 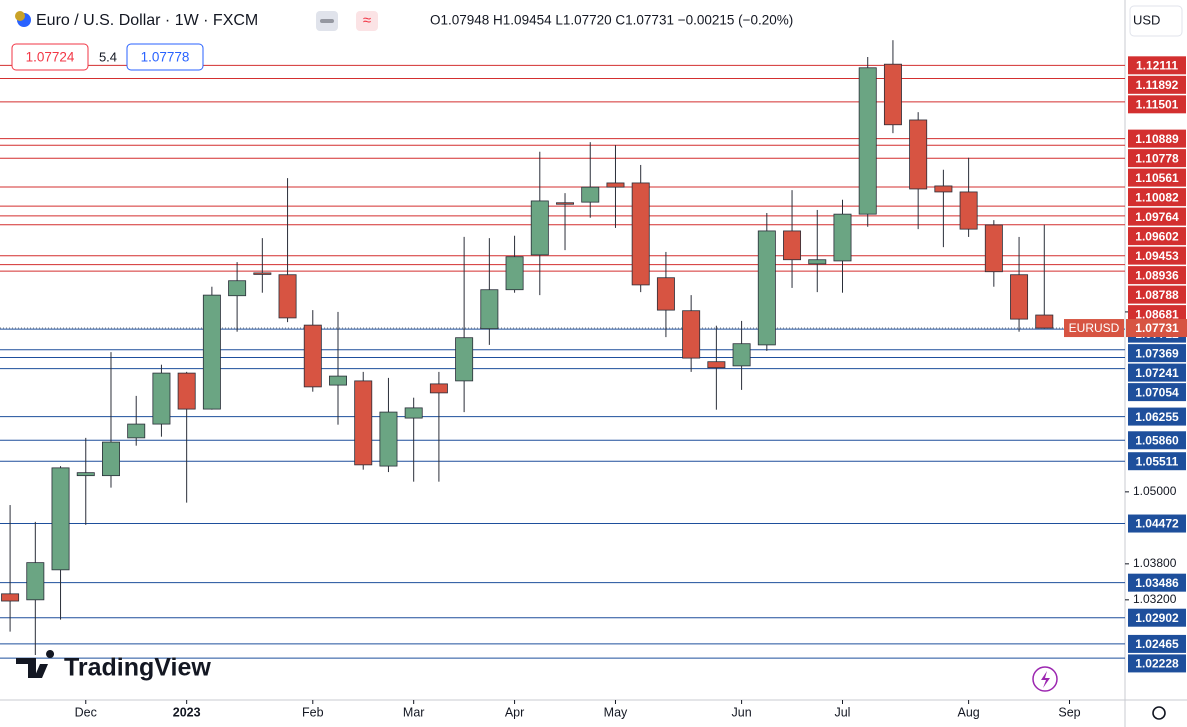 I want to click on level-label: 1.05860, so click(x=1157, y=440).